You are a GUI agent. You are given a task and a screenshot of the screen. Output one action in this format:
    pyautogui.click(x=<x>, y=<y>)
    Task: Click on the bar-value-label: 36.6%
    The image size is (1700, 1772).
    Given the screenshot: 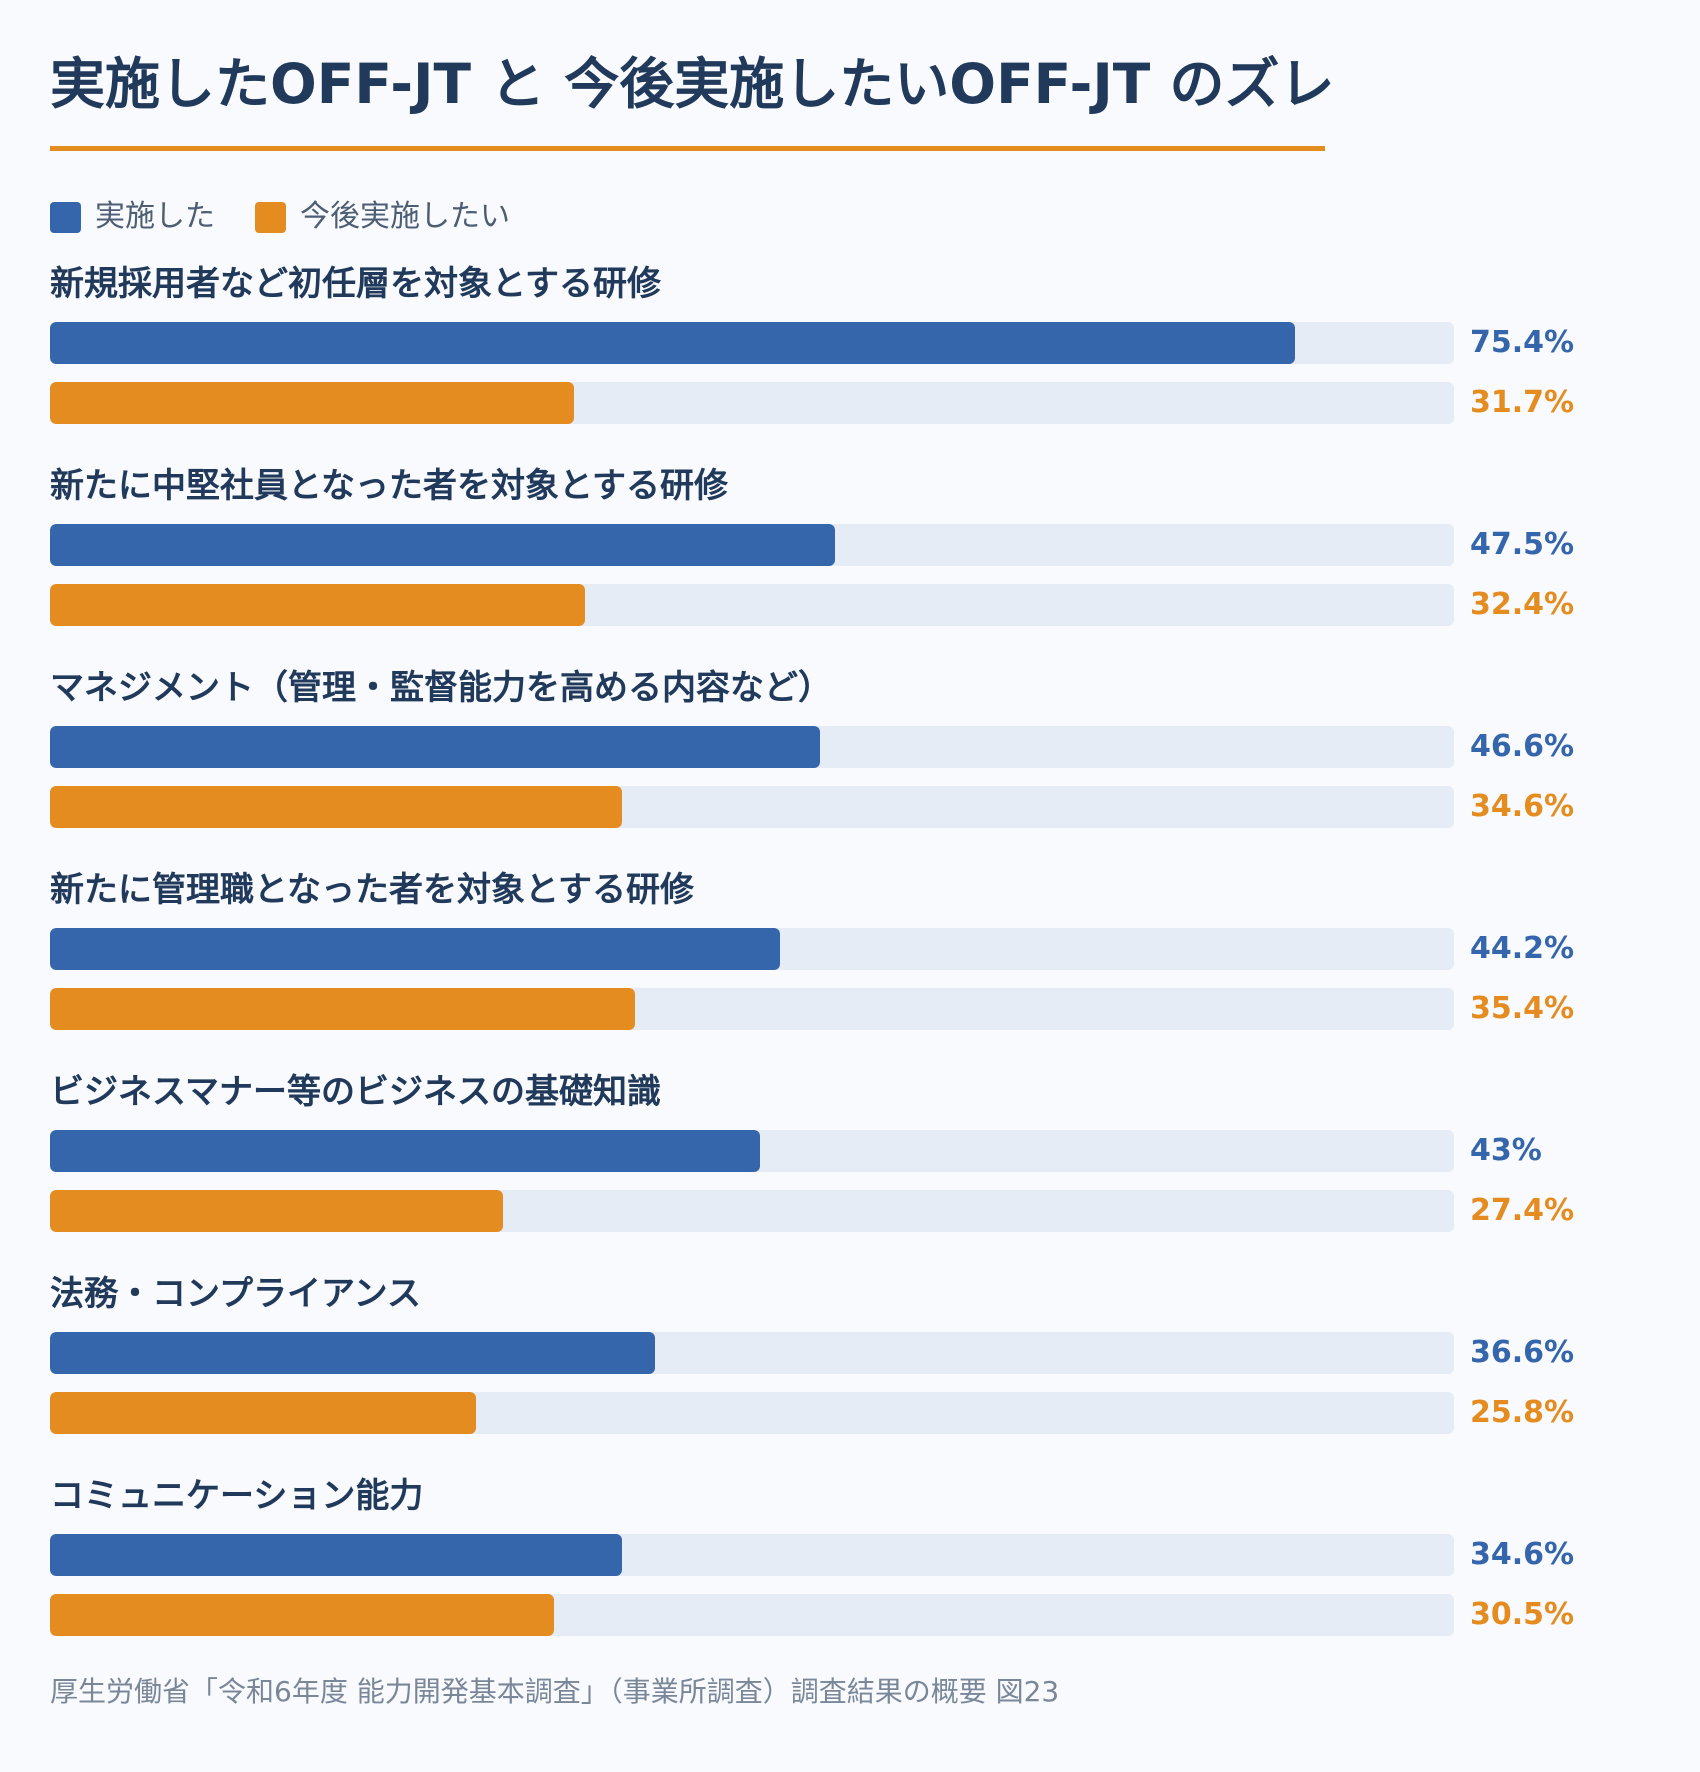 What is the action you would take?
    pyautogui.click(x=1522, y=1352)
    